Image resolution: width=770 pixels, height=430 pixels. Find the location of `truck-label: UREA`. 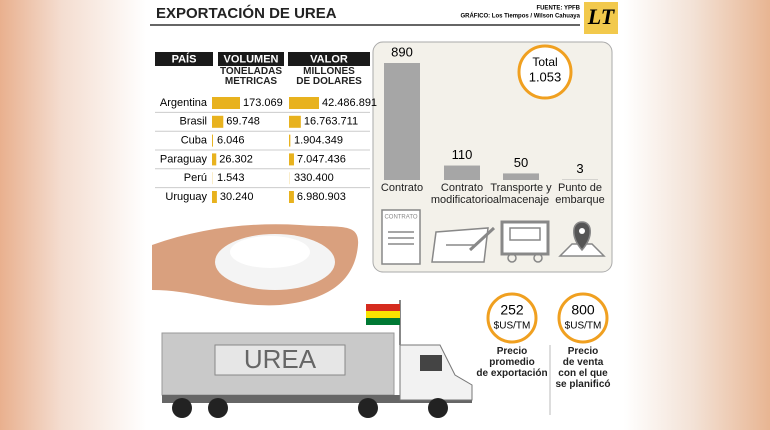

truck-label: UREA is located at coordinates (280, 359).